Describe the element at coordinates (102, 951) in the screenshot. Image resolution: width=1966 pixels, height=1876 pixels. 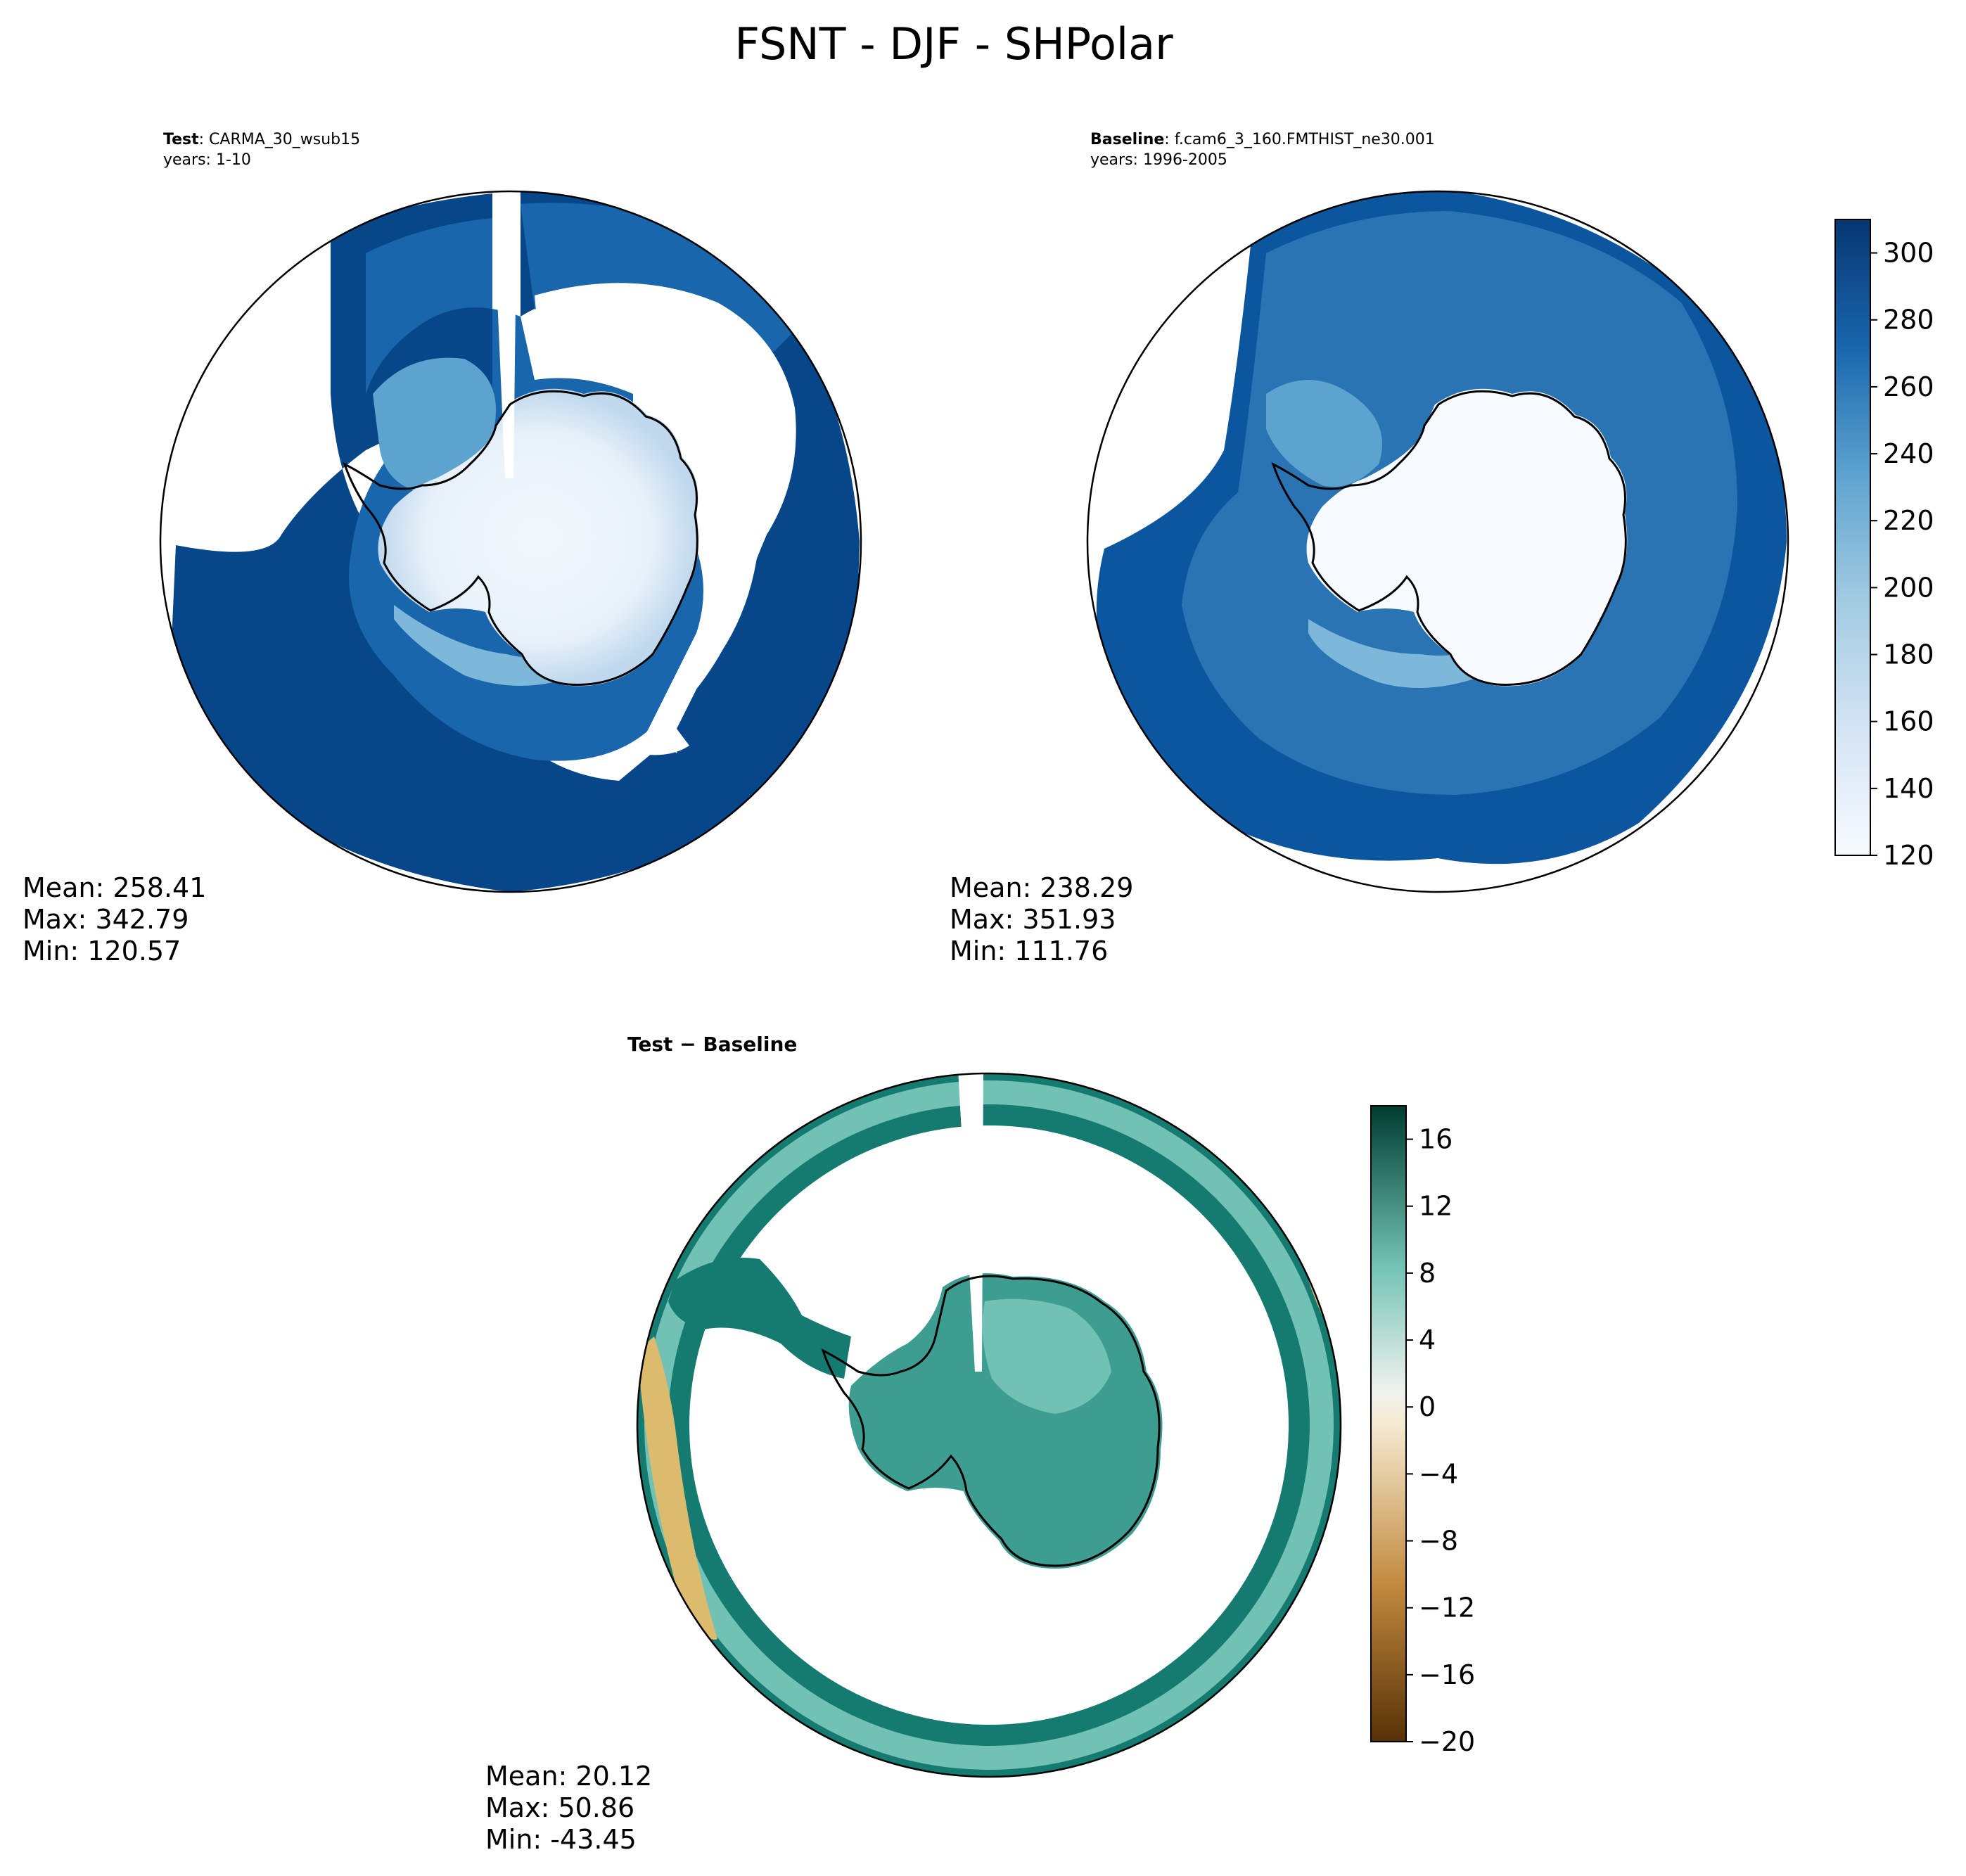
I see `test-min: Min: 120.57` at that location.